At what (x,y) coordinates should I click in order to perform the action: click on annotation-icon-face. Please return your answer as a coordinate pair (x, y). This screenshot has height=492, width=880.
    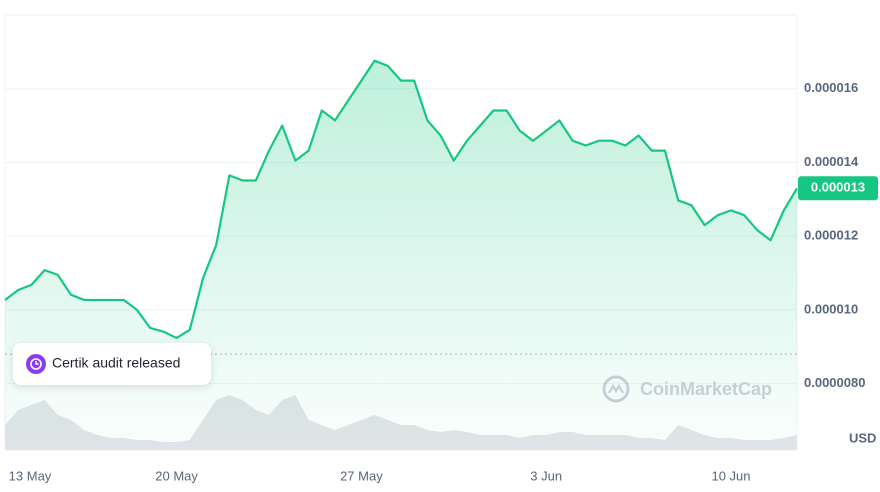
    Looking at the image, I should click on (36, 364).